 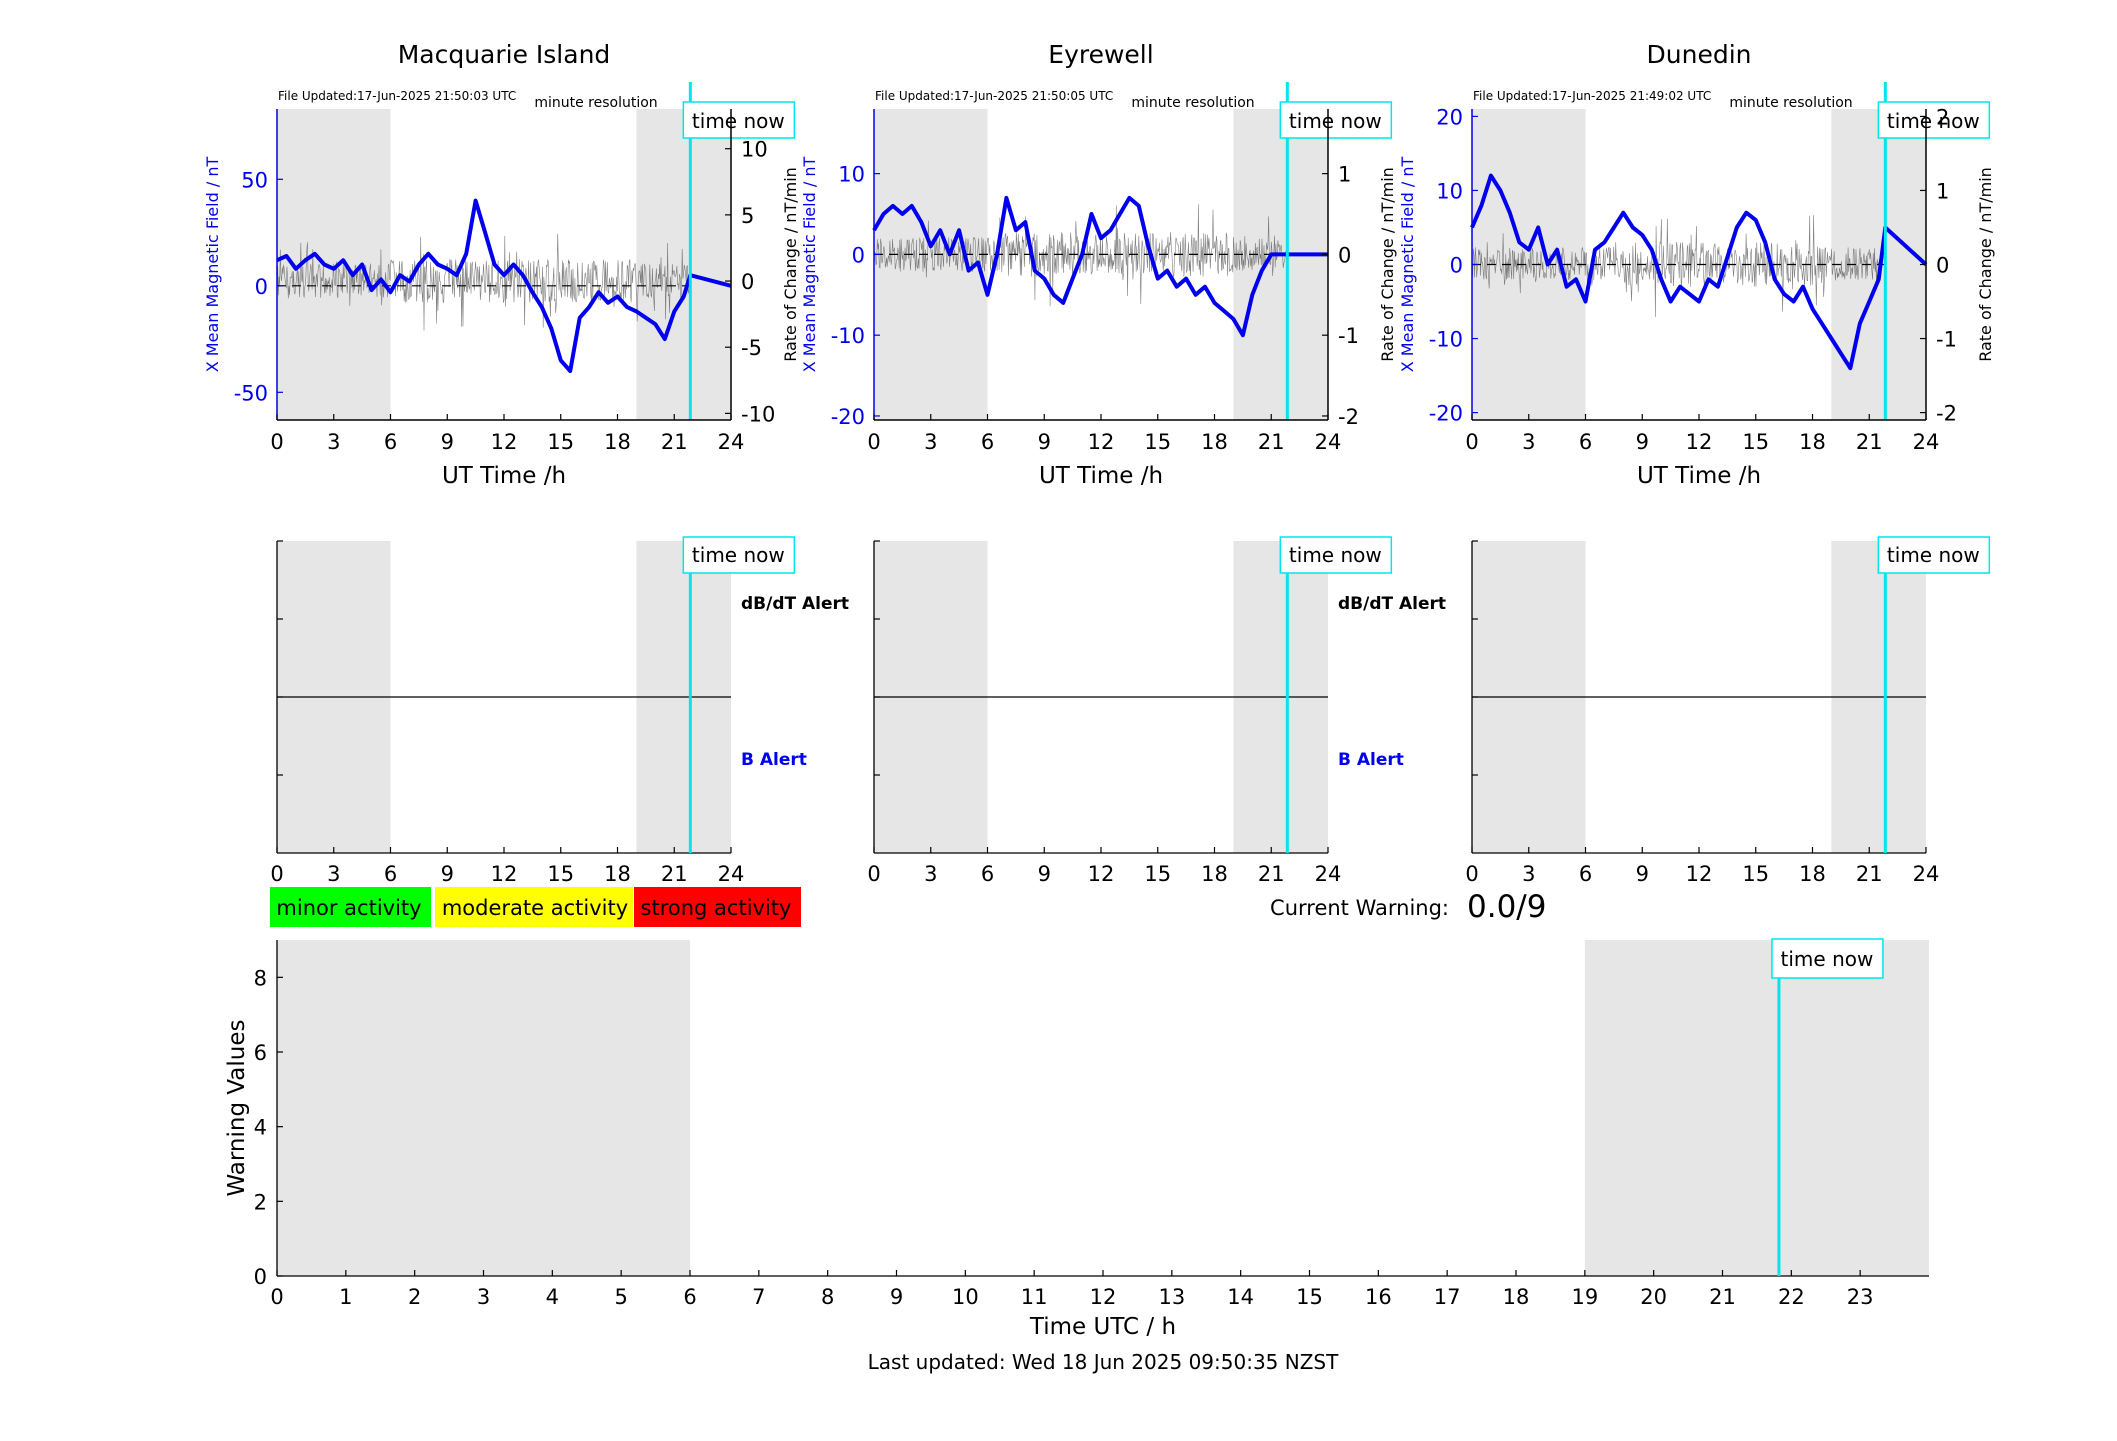 I want to click on strong-activity-swatch, so click(x=717, y=907).